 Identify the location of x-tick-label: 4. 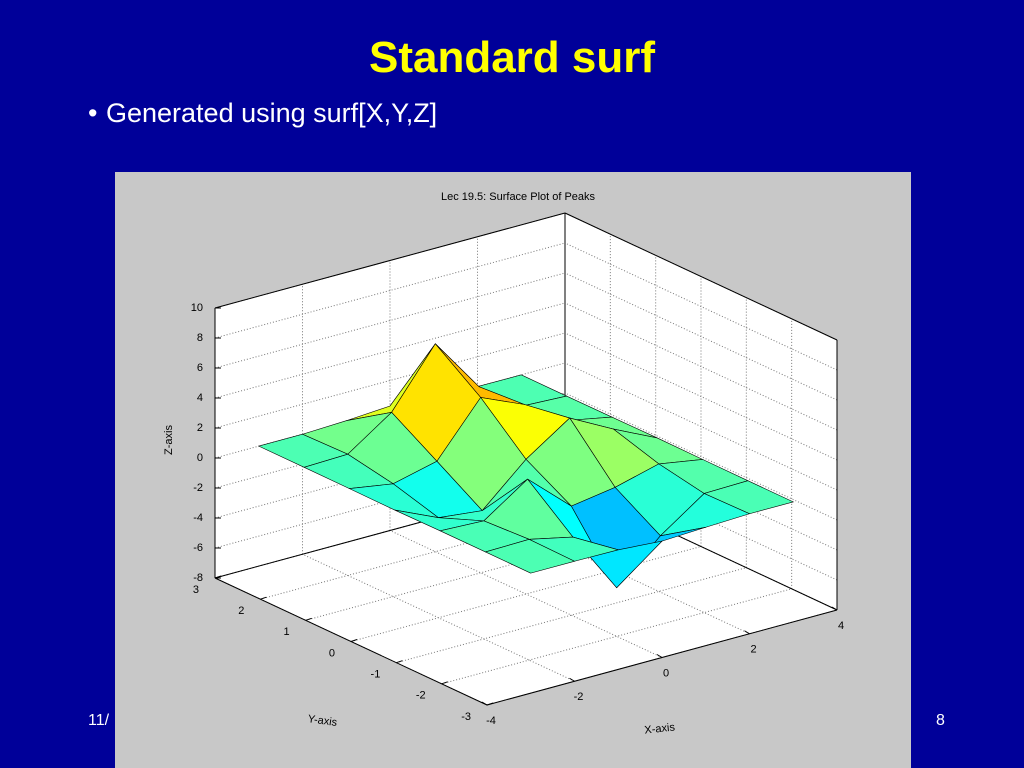
(841, 626).